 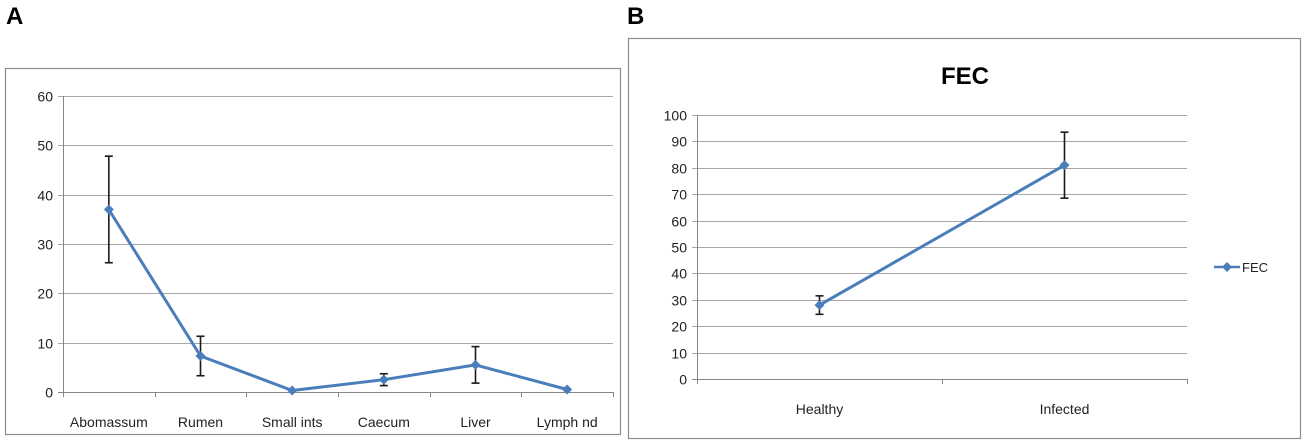 What do you see at coordinates (943, 409) in the screenshot?
I see `panel-b-x-category-labels: Healthy Infected` at bounding box center [943, 409].